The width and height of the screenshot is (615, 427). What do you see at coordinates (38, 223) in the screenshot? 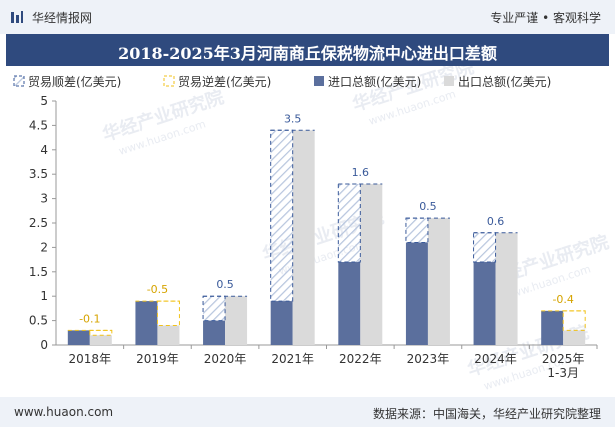
I see `y-tick-label: 2.5` at bounding box center [38, 223].